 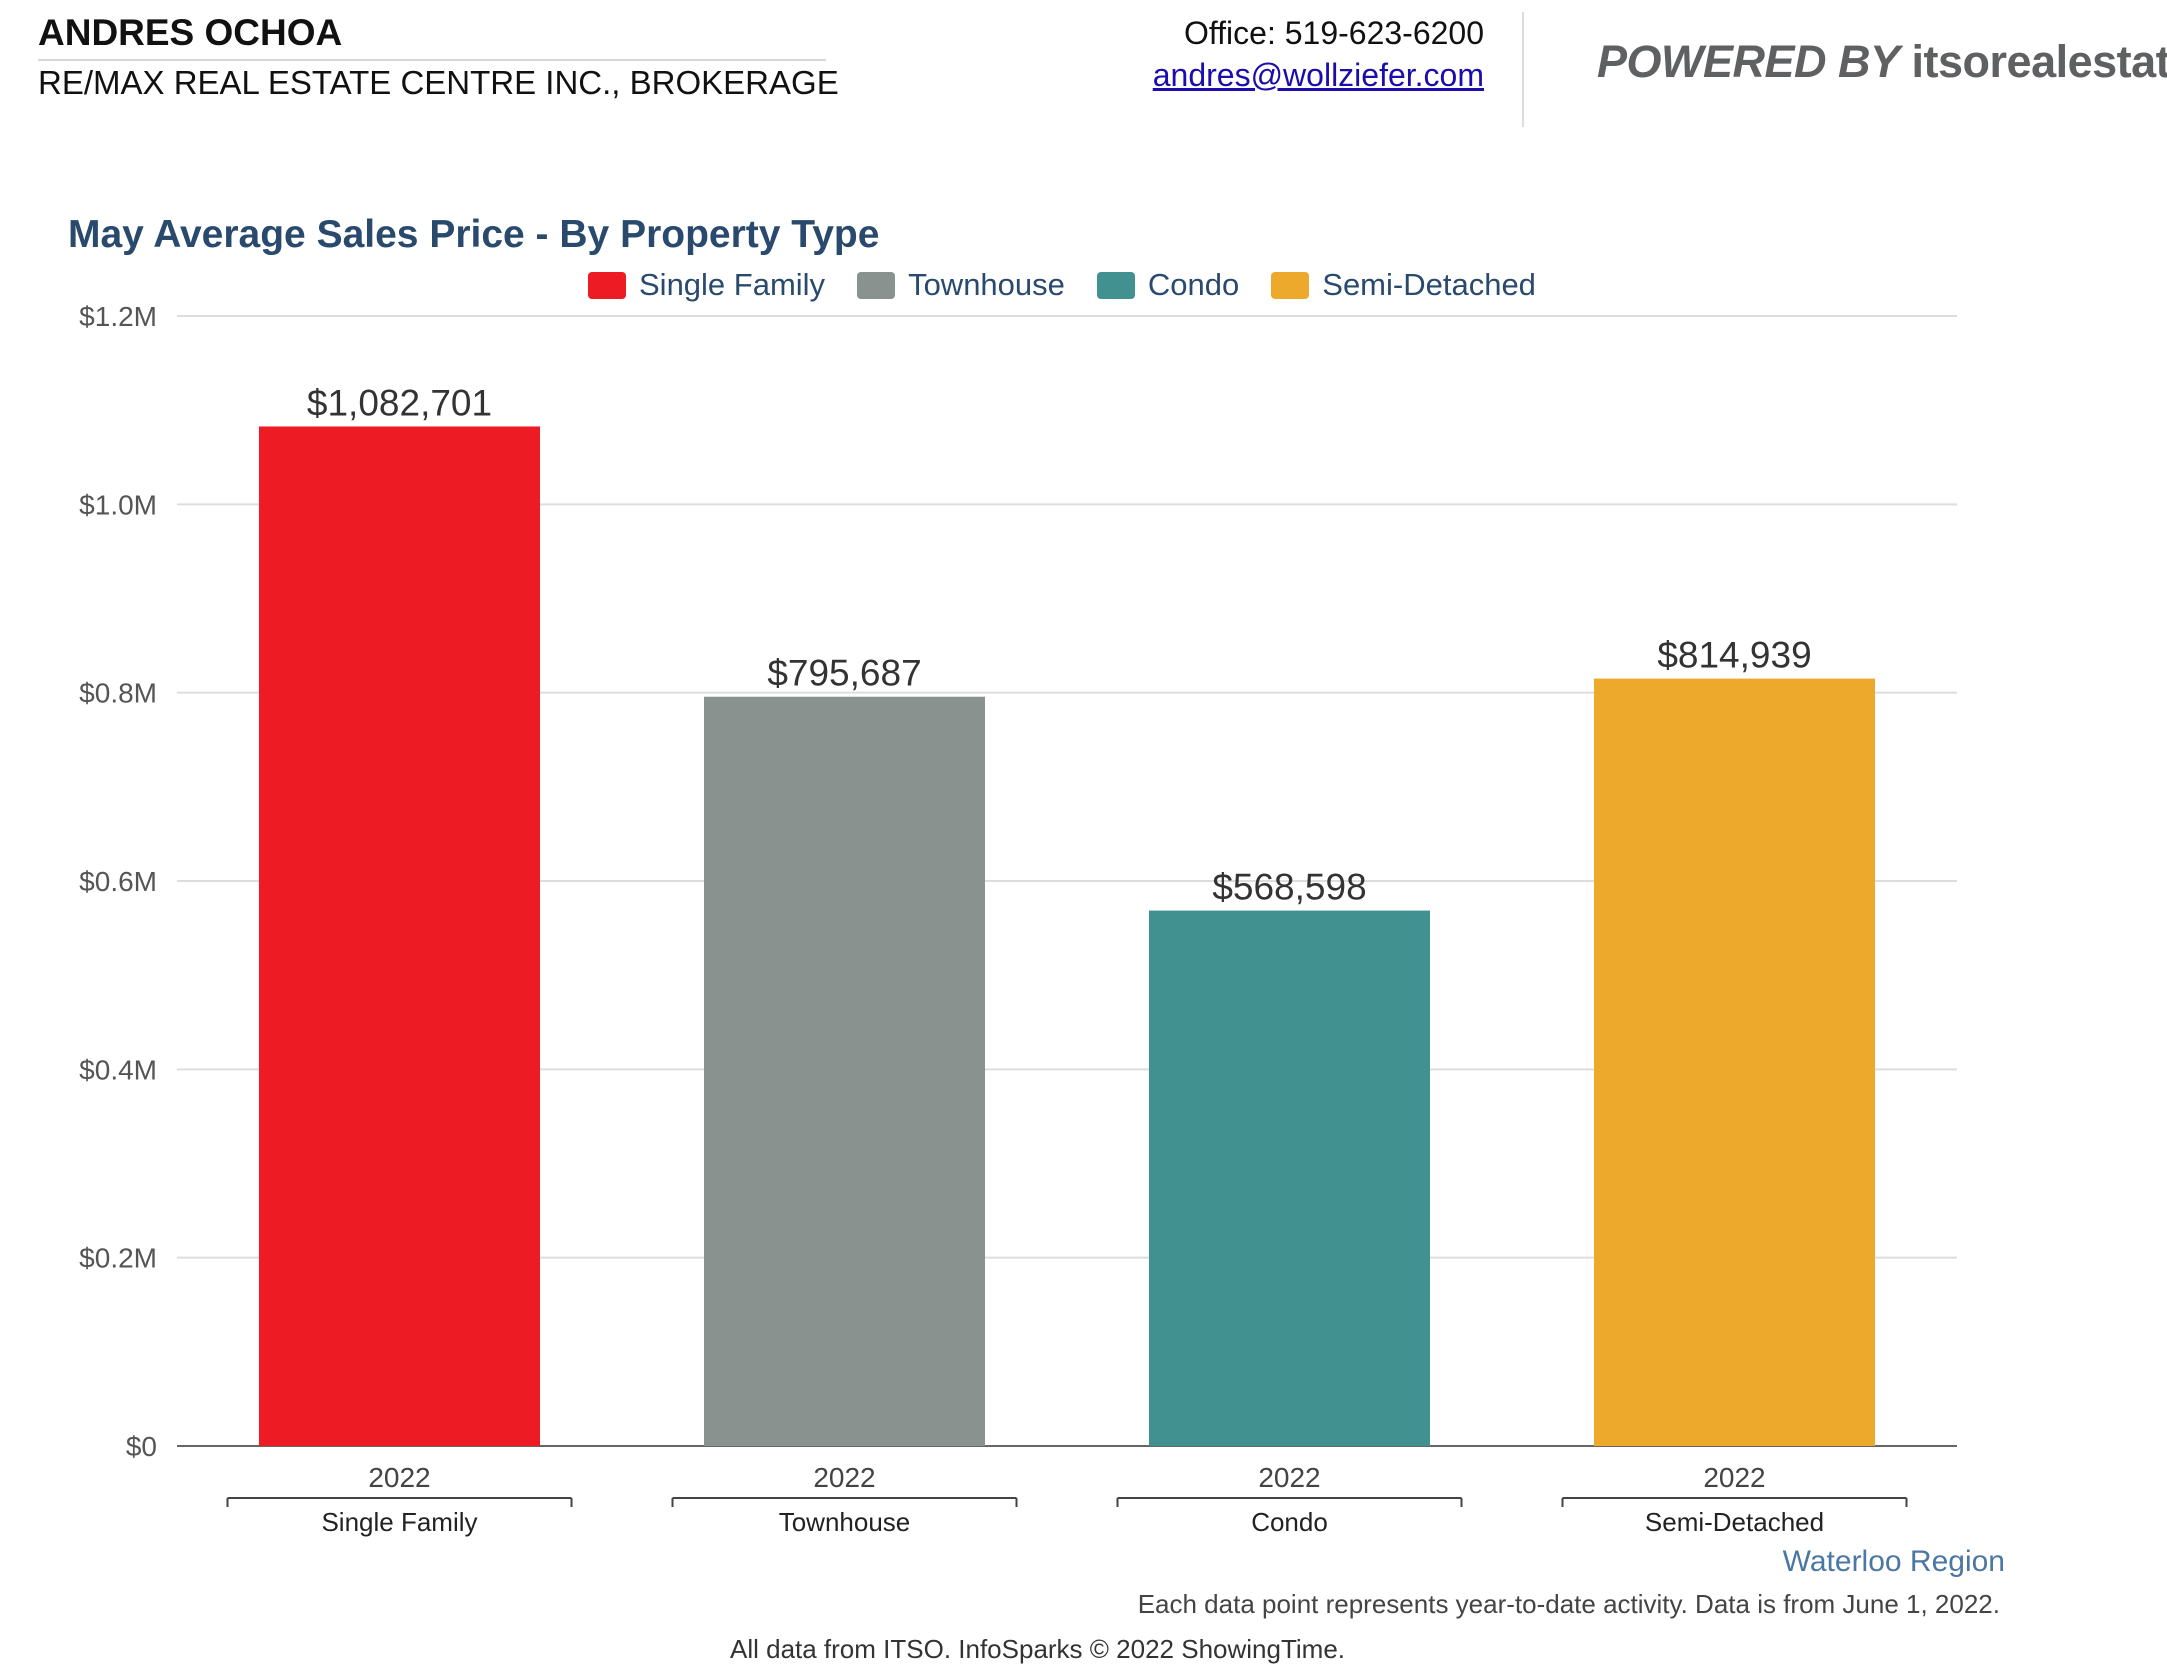 What do you see at coordinates (1748, 61) in the screenshot?
I see `powered-by-label: POWERED BY` at bounding box center [1748, 61].